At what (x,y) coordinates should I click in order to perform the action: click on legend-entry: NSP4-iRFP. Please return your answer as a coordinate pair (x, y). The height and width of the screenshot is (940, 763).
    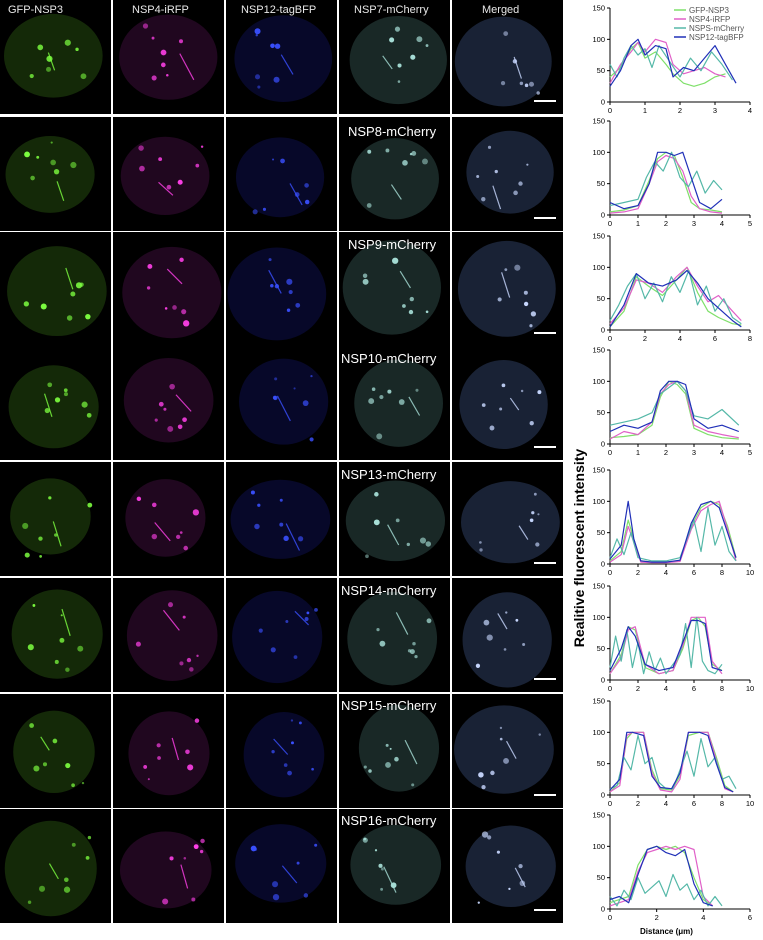
    Looking at the image, I should click on (709, 19).